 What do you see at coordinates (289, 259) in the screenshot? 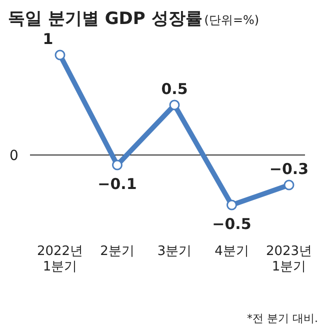
I see `x-tick-label: 2023년 1분기` at bounding box center [289, 259].